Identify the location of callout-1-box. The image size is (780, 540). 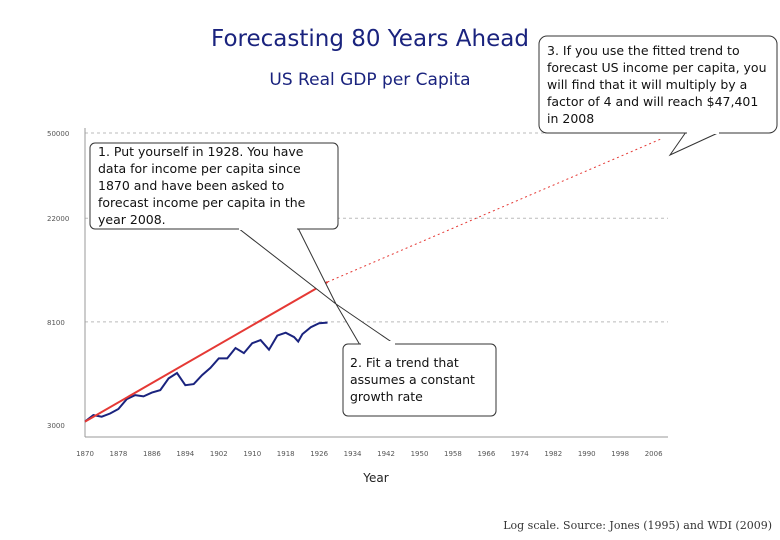
(214, 186).